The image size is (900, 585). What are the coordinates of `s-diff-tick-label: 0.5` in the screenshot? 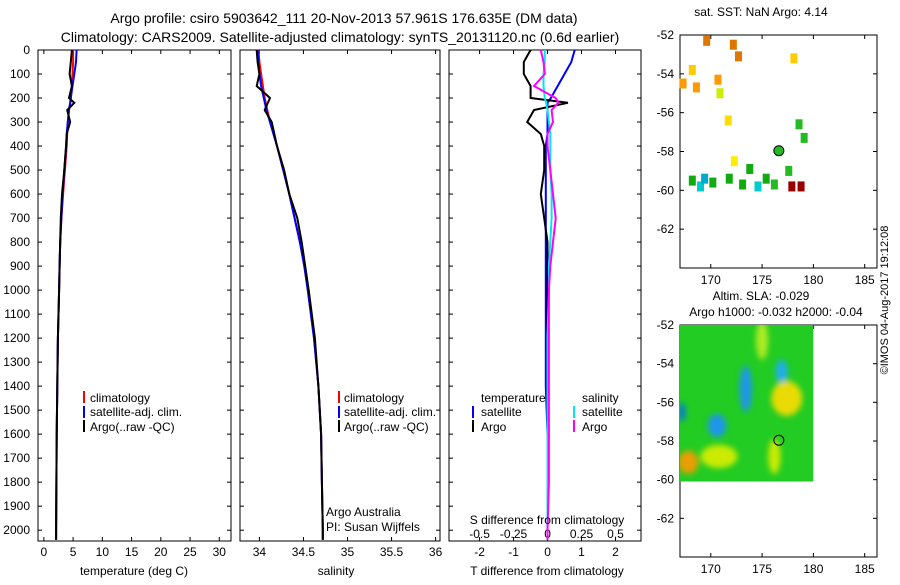 It's located at (615, 534).